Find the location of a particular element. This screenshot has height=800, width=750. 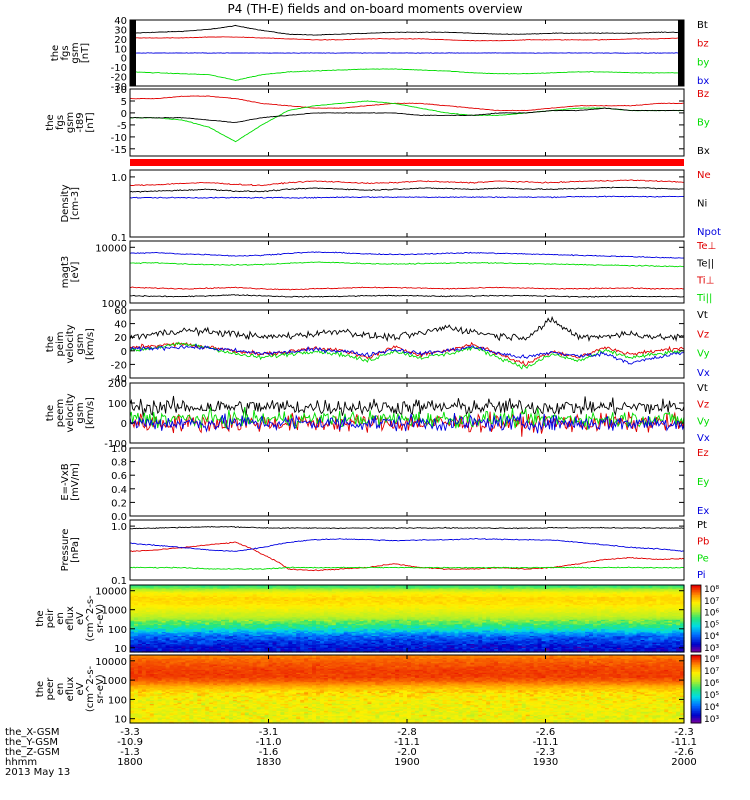

y-axis-label-line: [cm-3] is located at coordinates (75, 203).